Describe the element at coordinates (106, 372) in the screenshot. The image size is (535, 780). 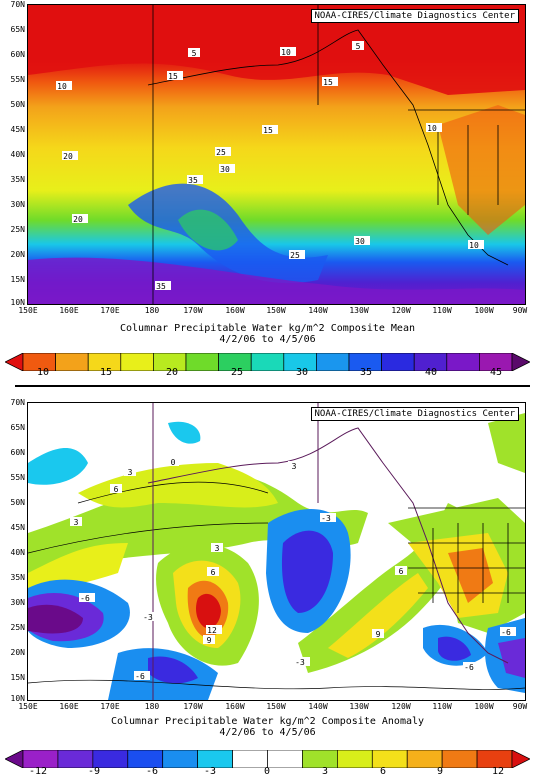
I see `colorbar-tick: 15` at that location.